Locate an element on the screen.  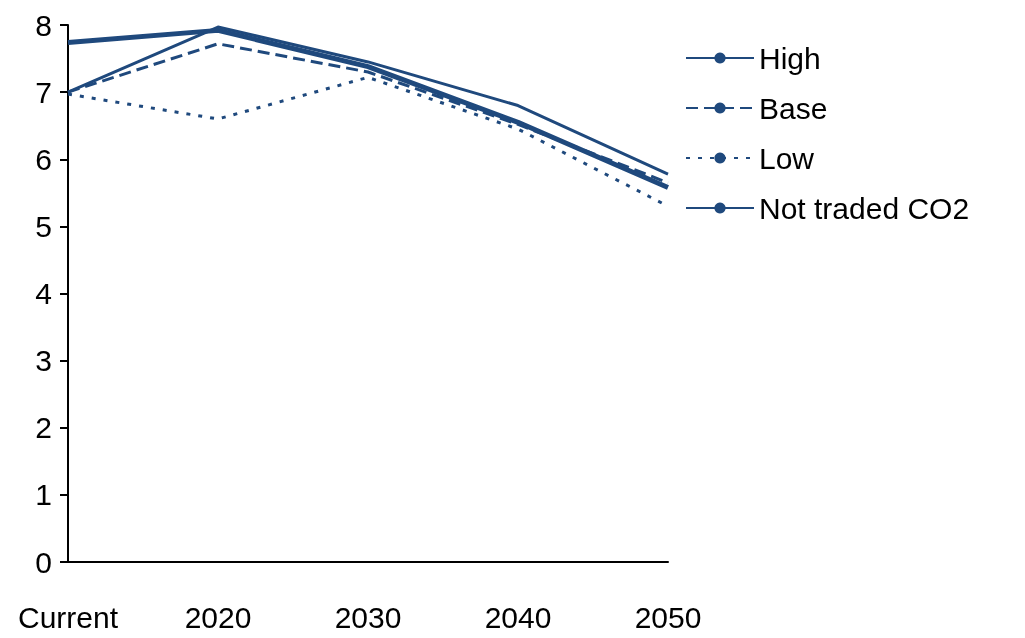
y-tick-label: 7 is located at coordinates (43, 92).